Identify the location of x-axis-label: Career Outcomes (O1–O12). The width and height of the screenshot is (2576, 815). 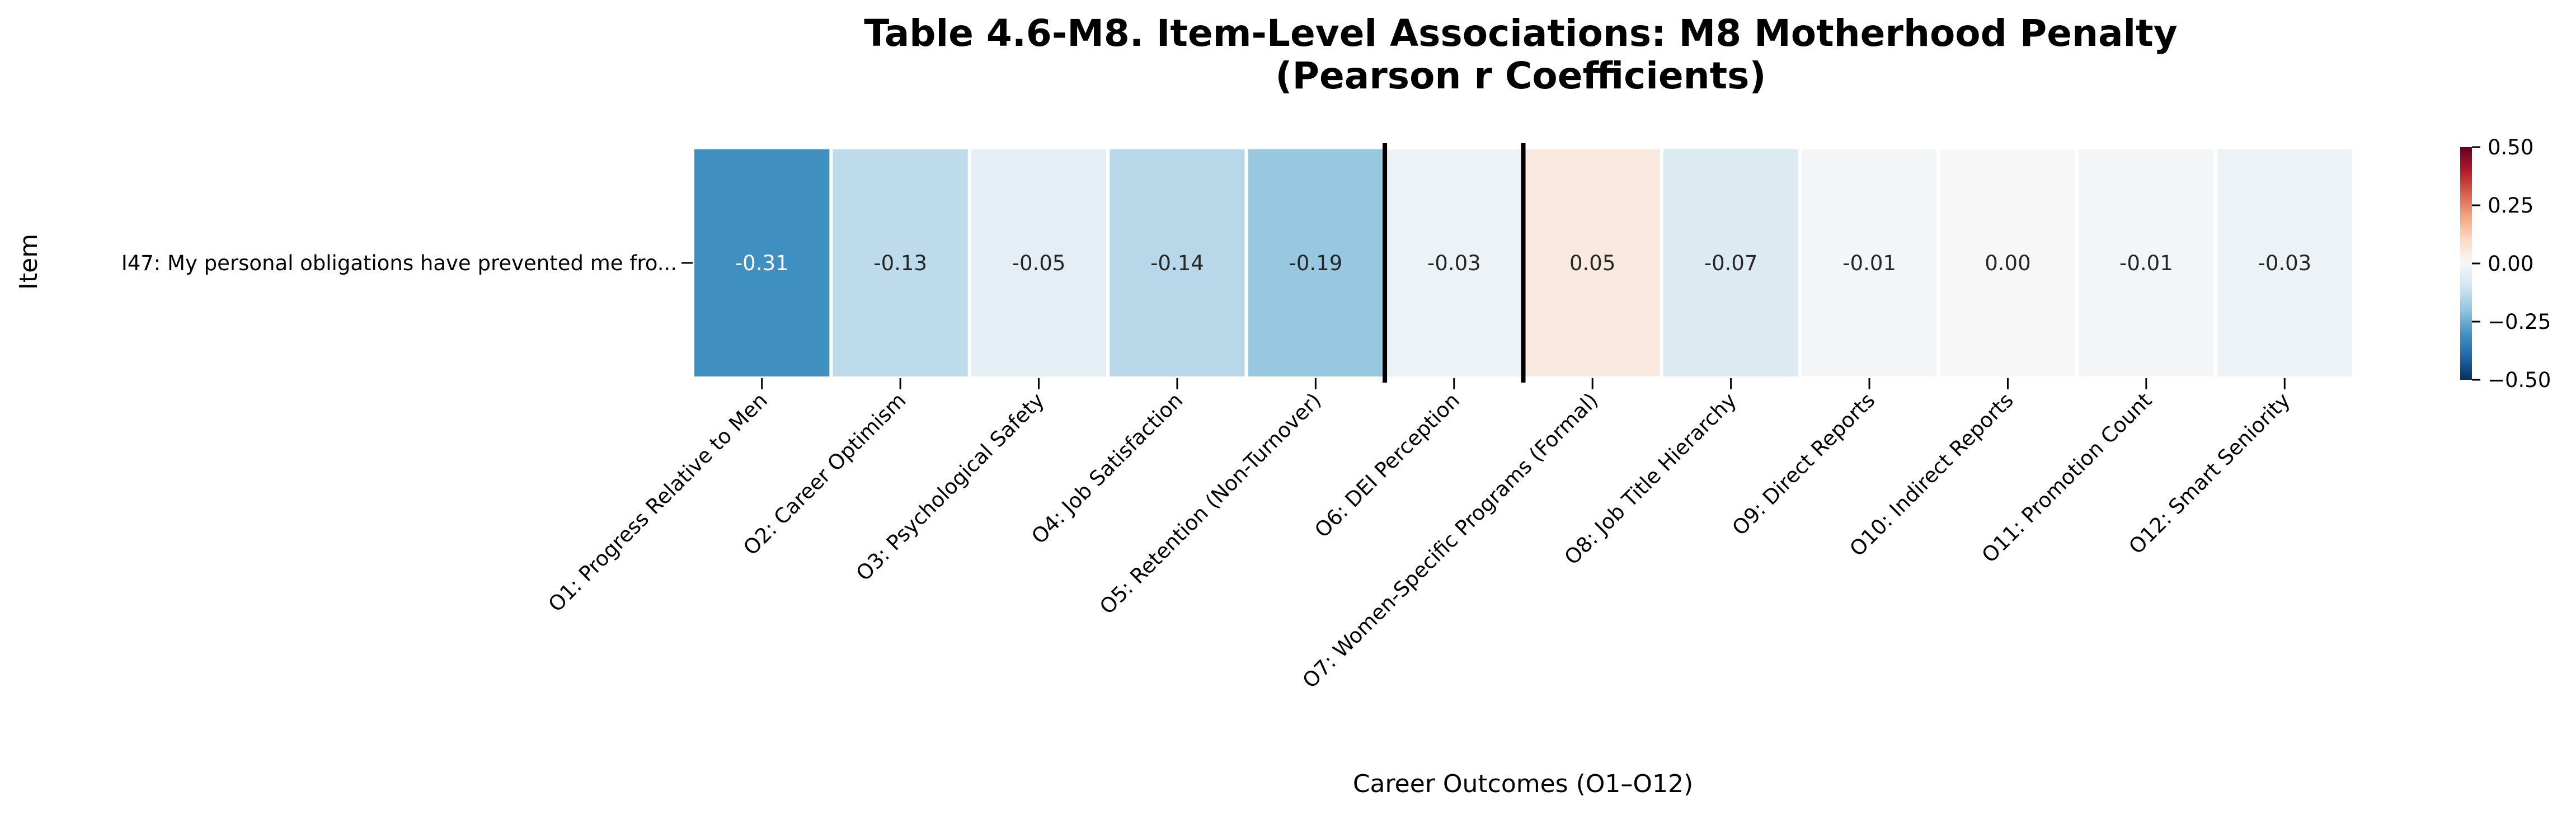
(1523, 784).